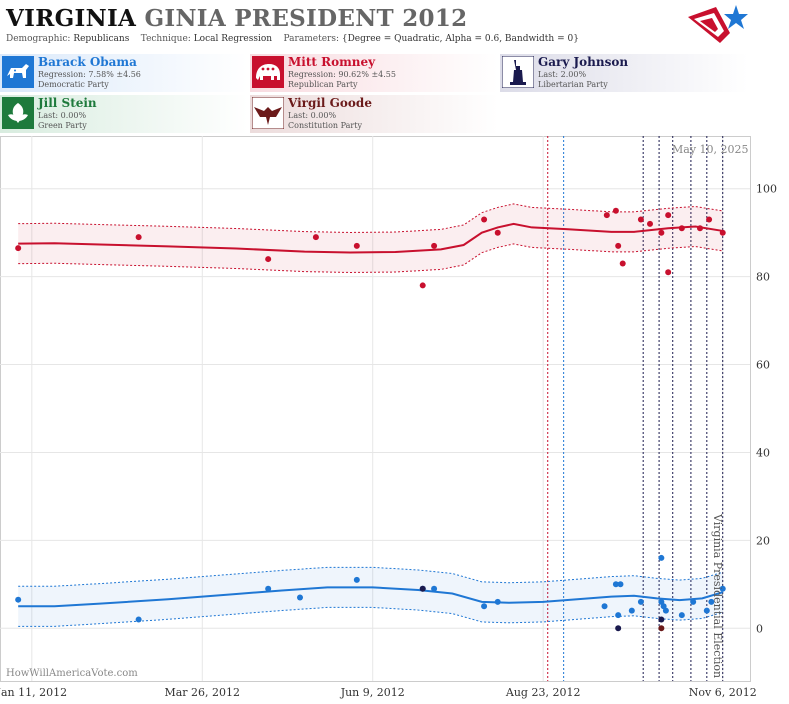 The image size is (789, 704). I want to click on y-tick-label: 60, so click(763, 365).